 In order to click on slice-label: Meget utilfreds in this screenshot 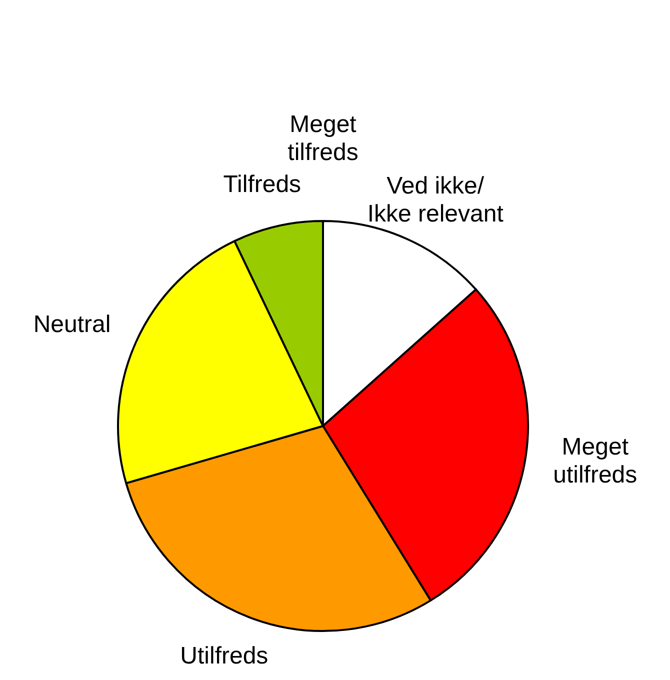, I will do `click(595, 461)`.